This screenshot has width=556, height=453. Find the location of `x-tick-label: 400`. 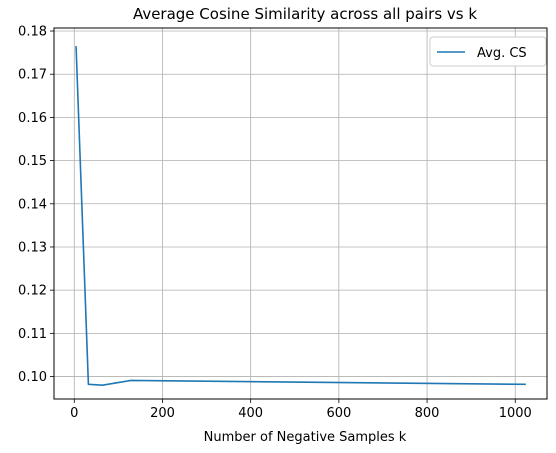

x-tick-label: 400 is located at coordinates (250, 413).